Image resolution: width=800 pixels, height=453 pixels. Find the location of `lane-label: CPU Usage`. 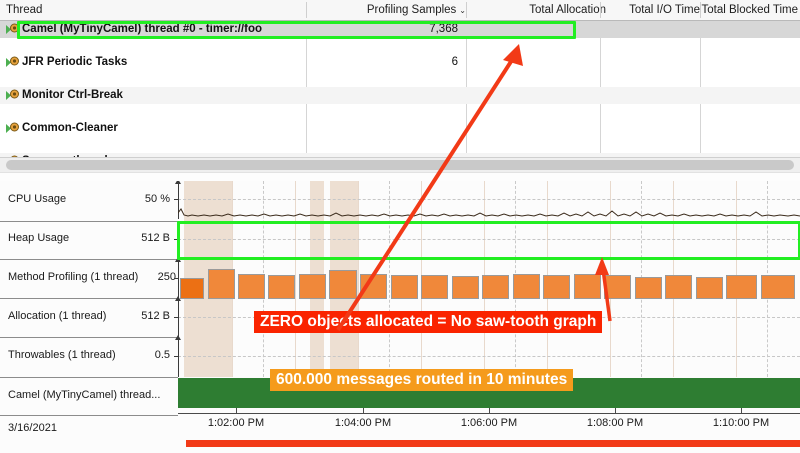

lane-label: CPU Usage is located at coordinates (37, 199).